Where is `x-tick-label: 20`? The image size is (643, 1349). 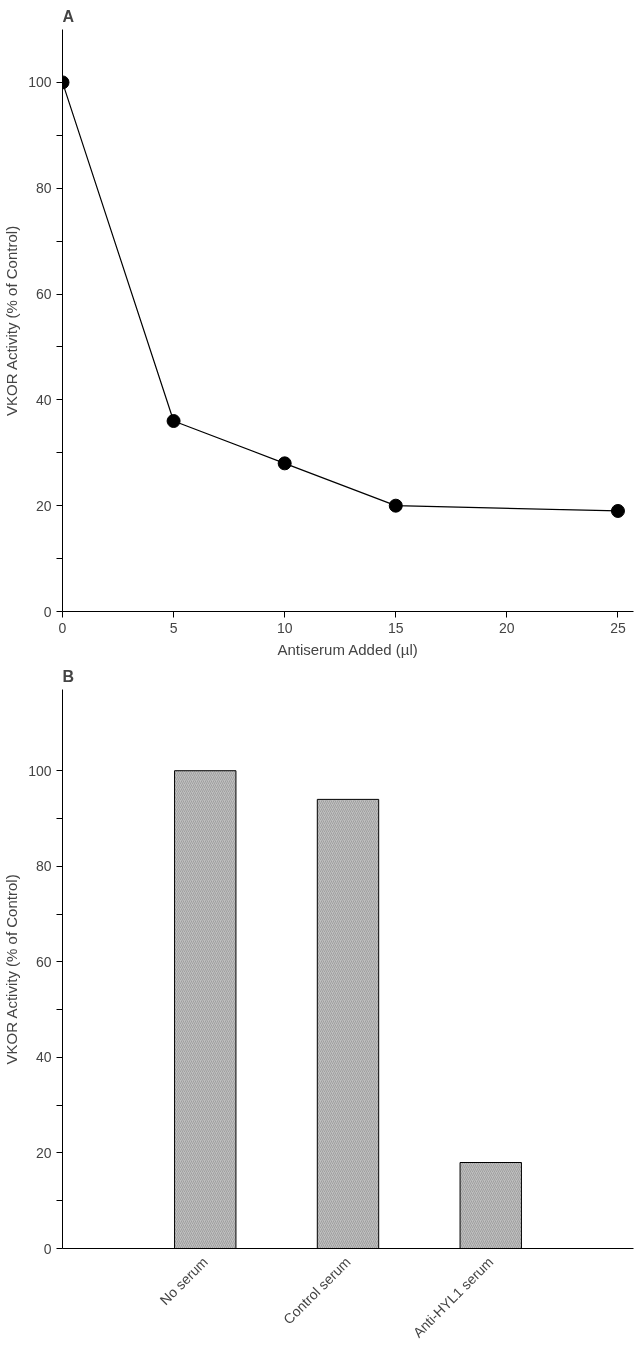 x-tick-label: 20 is located at coordinates (507, 627).